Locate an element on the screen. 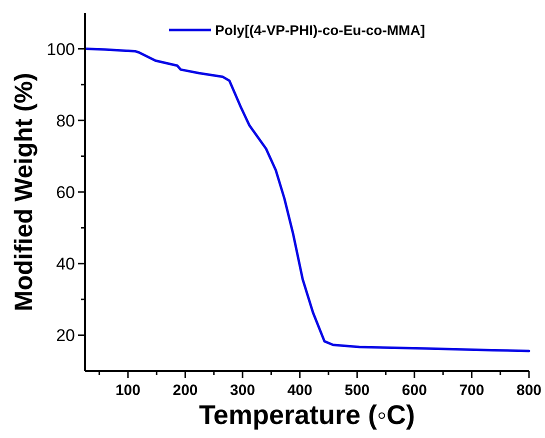 The width and height of the screenshot is (545, 438). x-tick-label: 700 is located at coordinates (471, 390).